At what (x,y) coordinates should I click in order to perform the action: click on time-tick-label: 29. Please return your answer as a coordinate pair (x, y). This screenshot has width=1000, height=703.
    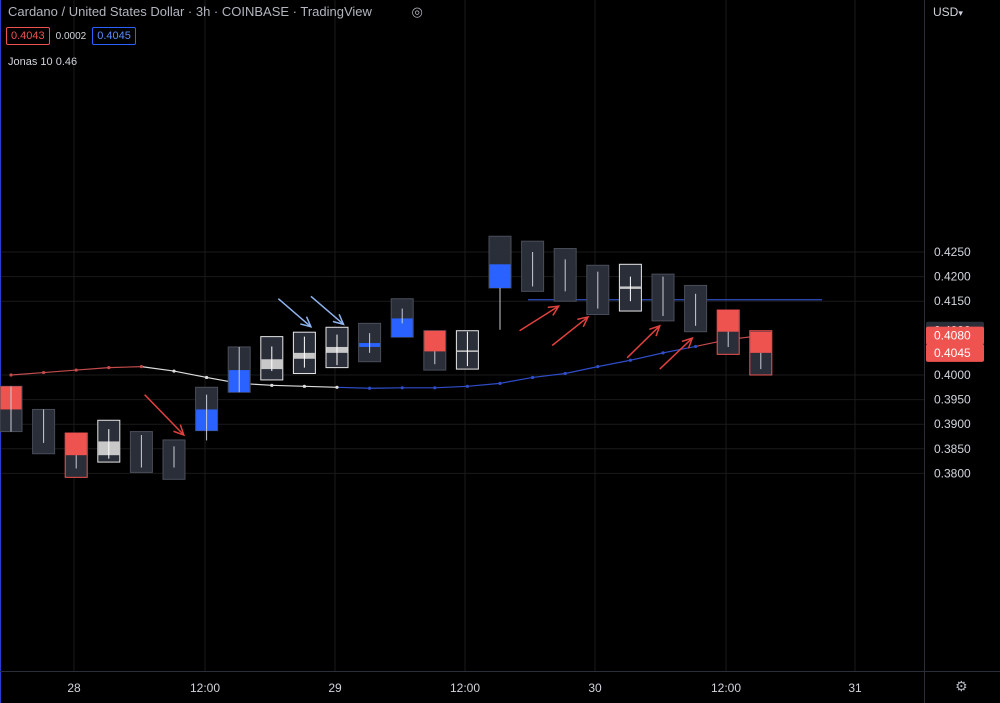
    Looking at the image, I should click on (335, 688).